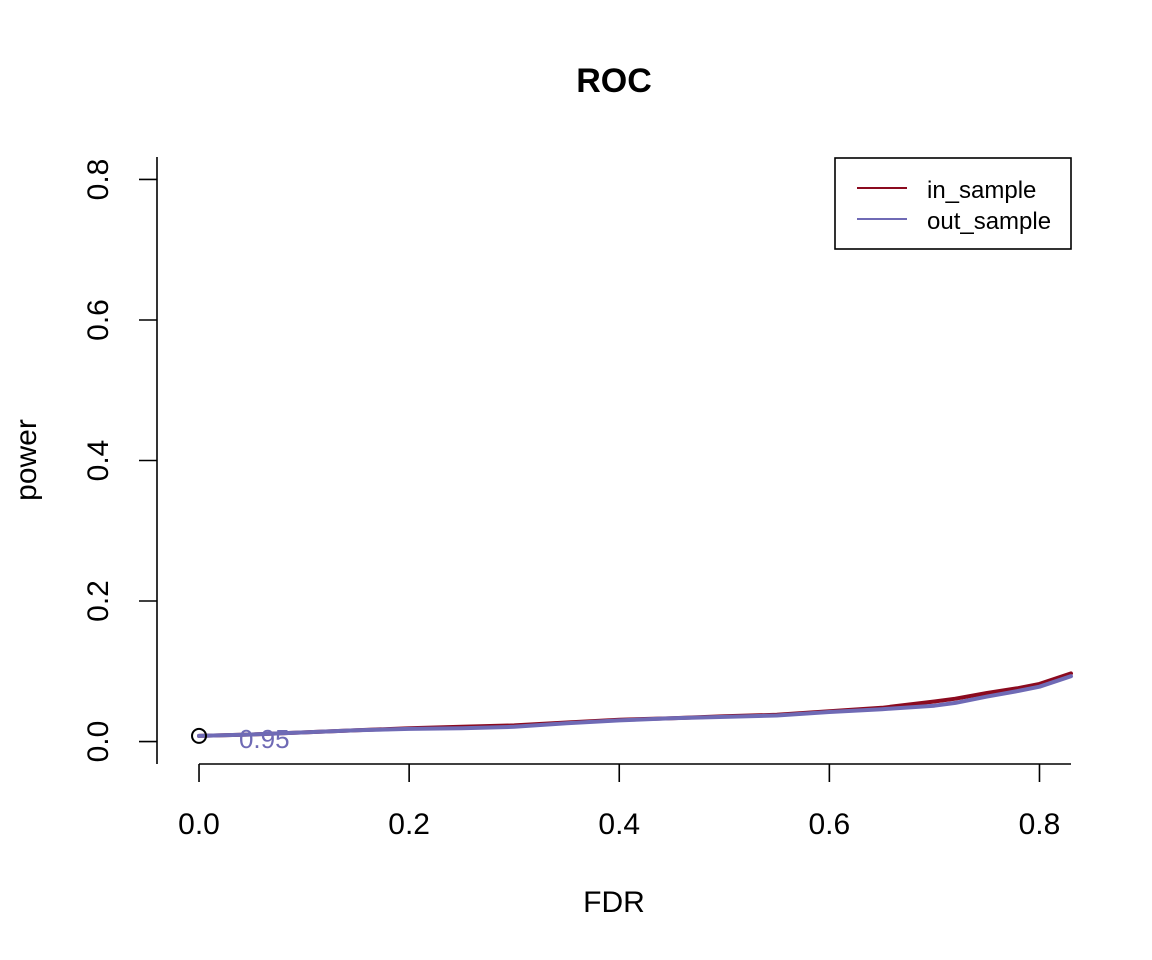 This screenshot has width=1152, height=960. I want to click on legend-label-out-sample: out_sample, so click(989, 221).